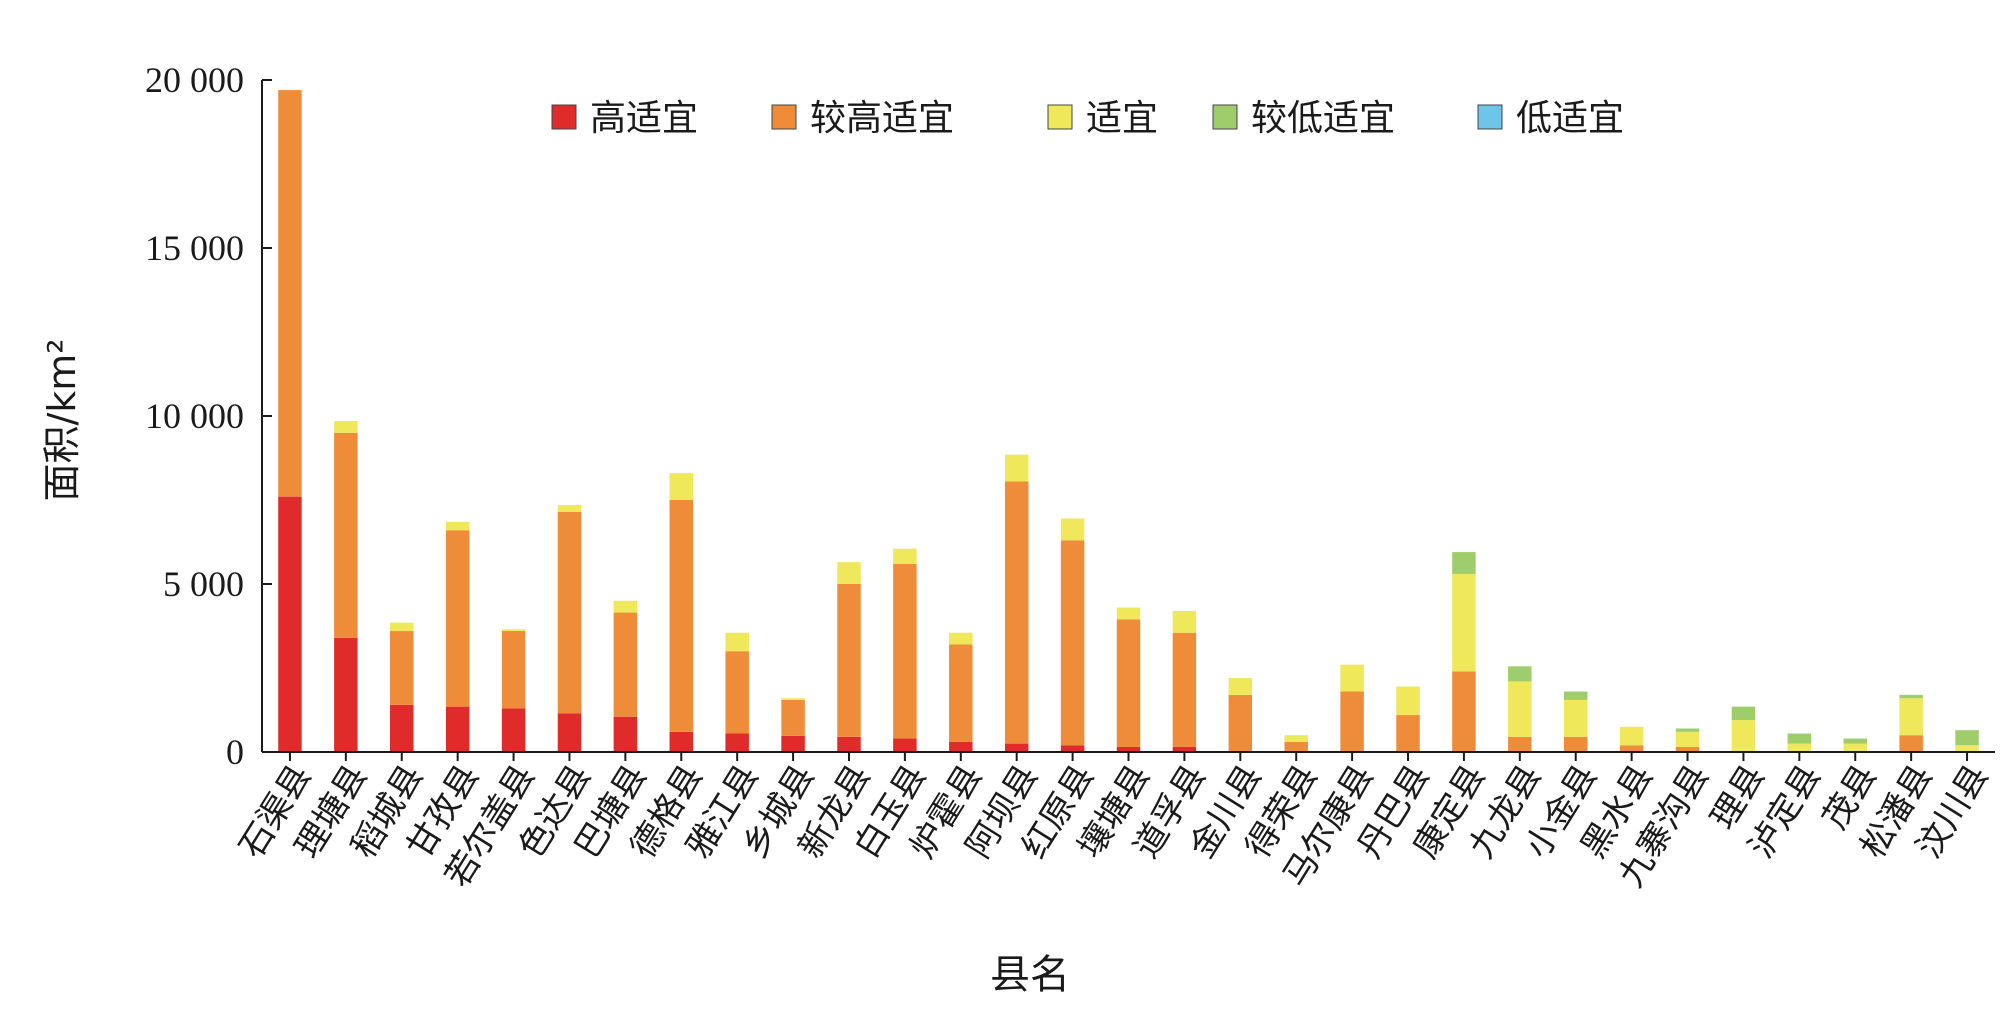  I want to click on bar-新龙县-适宜, so click(849, 573).